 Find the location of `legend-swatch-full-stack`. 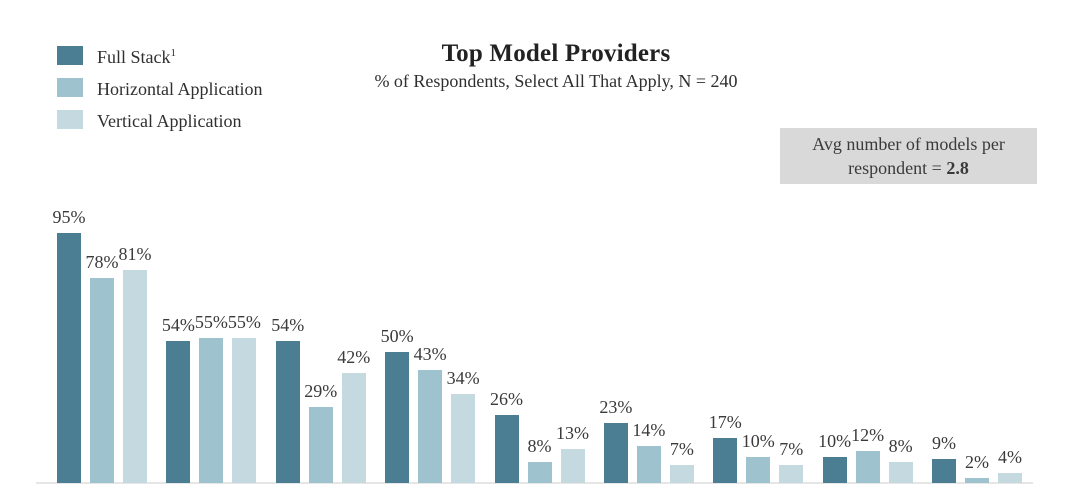

legend-swatch-full-stack is located at coordinates (70, 55).